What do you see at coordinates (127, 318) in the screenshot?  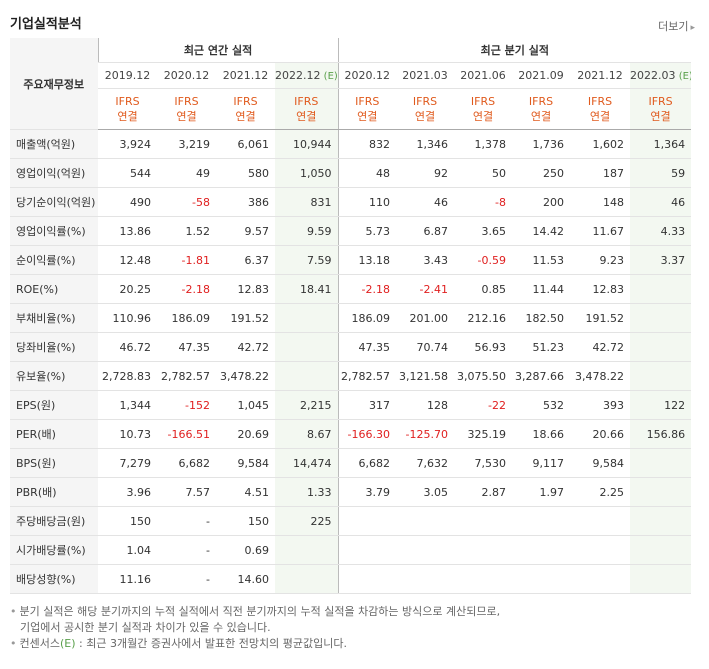 I see `table-cell: 110.96` at bounding box center [127, 318].